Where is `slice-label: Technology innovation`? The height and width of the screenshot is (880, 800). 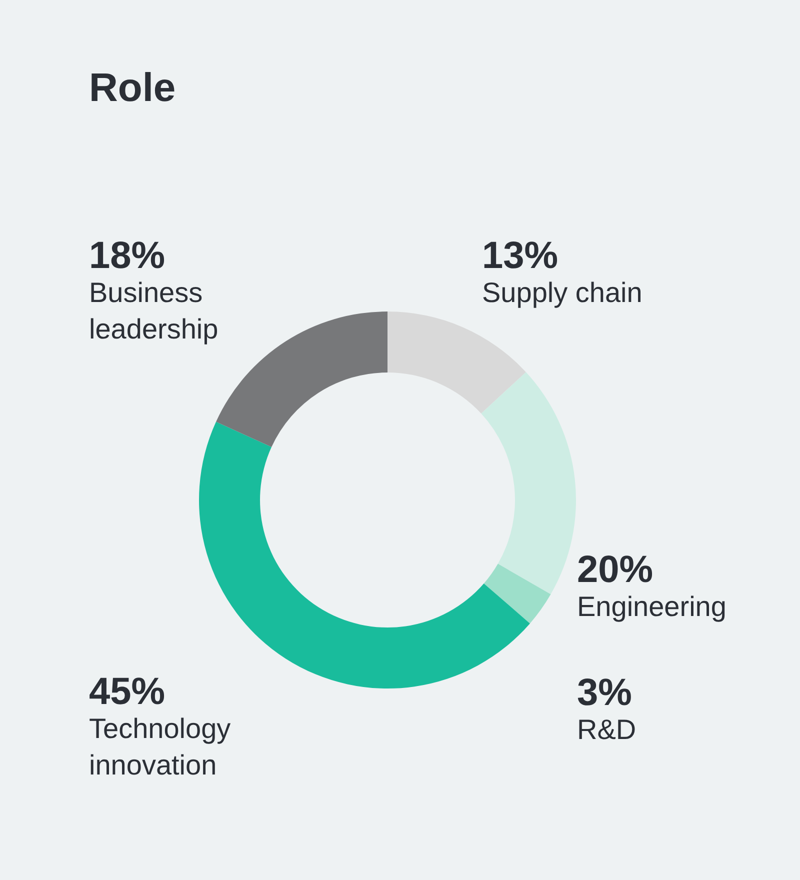 slice-label: Technology innovation is located at coordinates (160, 746).